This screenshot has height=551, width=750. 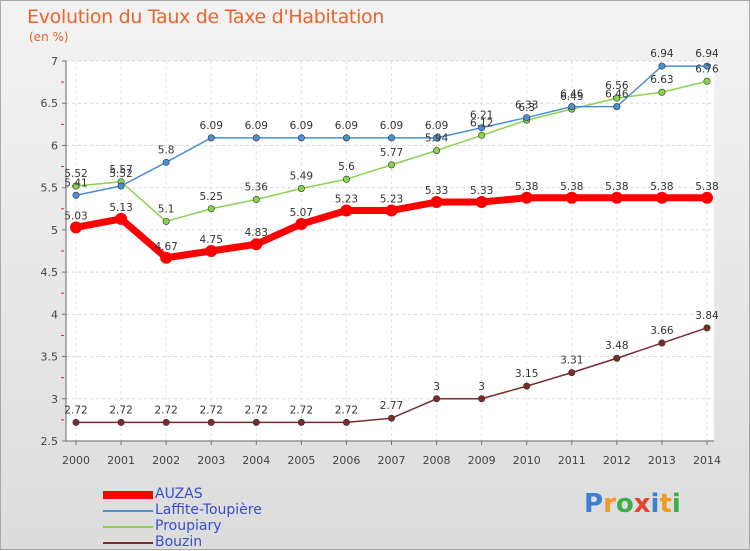 I want to click on x-tick-label: 2006, so click(x=346, y=460).